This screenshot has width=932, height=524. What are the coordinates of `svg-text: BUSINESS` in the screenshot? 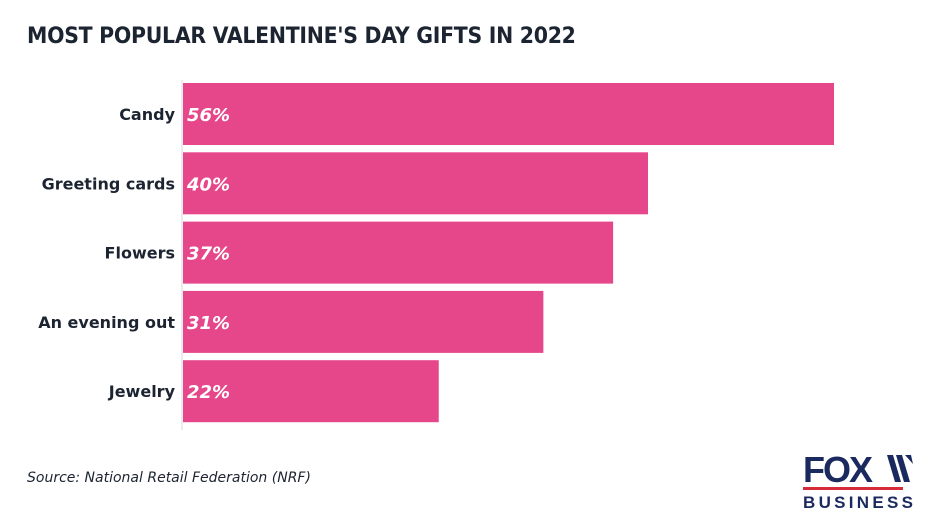 It's located at (858, 502).